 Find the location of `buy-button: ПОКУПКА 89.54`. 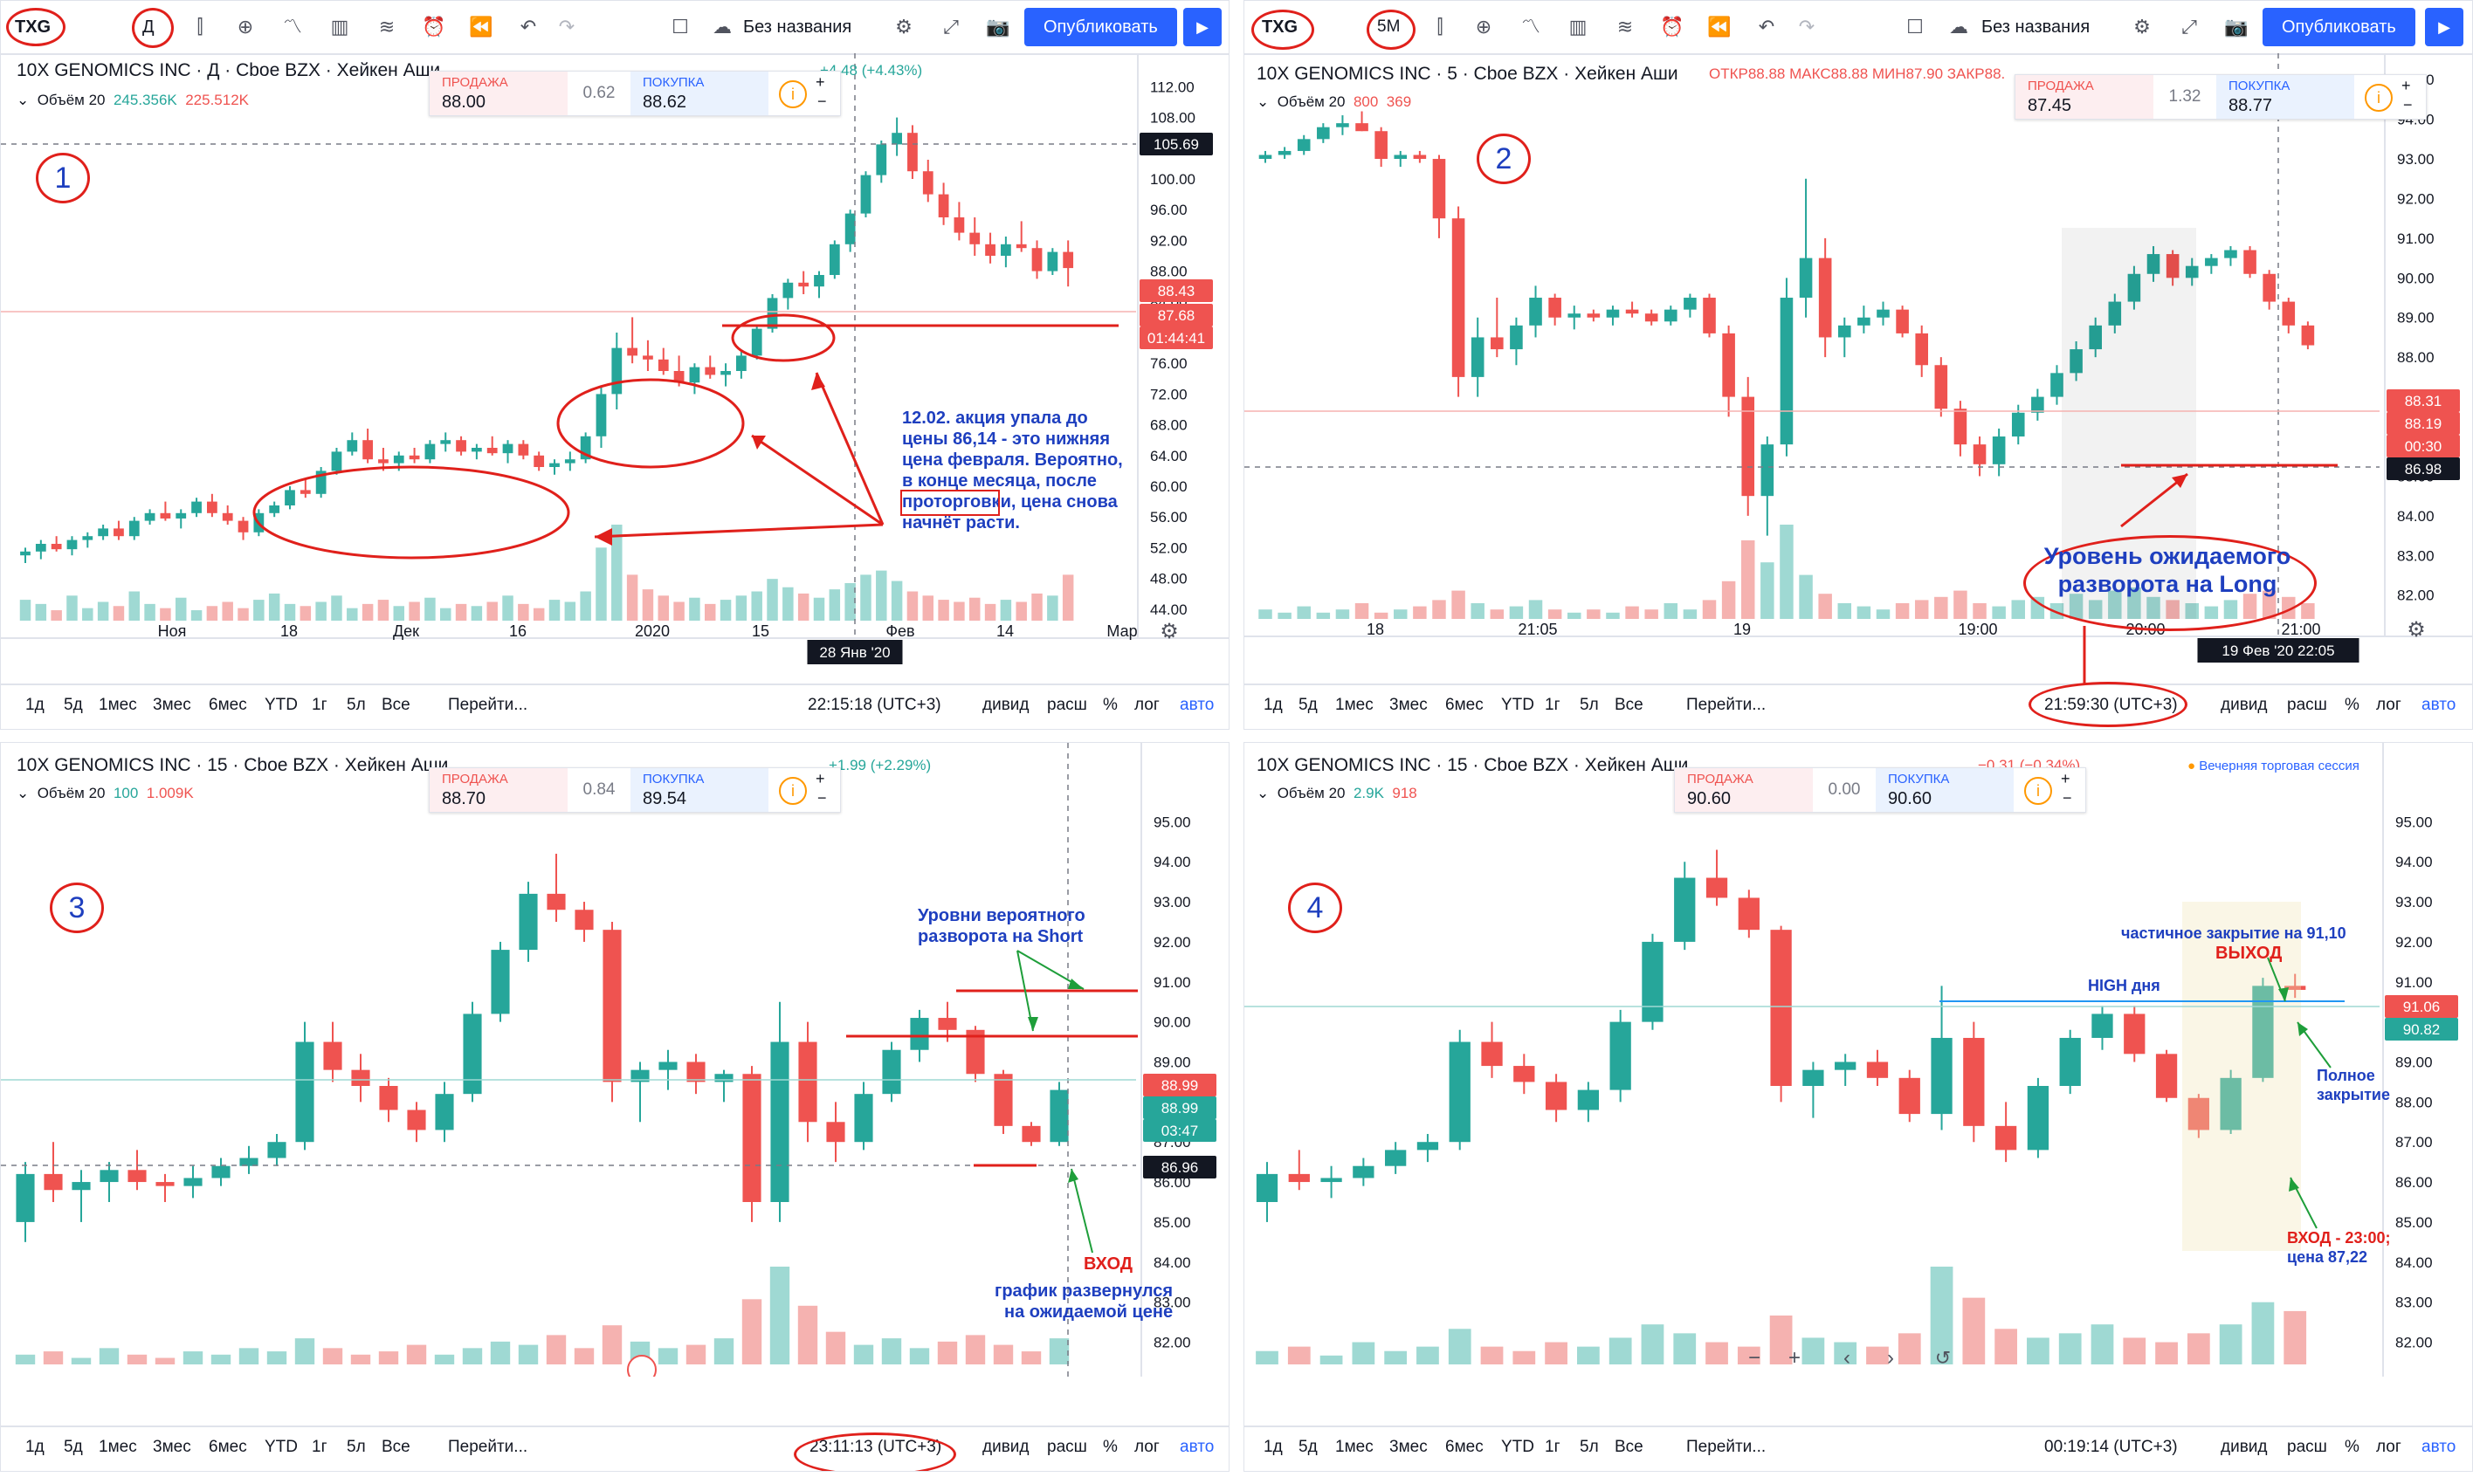

buy-button: ПОКУПКА 89.54 is located at coordinates (699, 790).